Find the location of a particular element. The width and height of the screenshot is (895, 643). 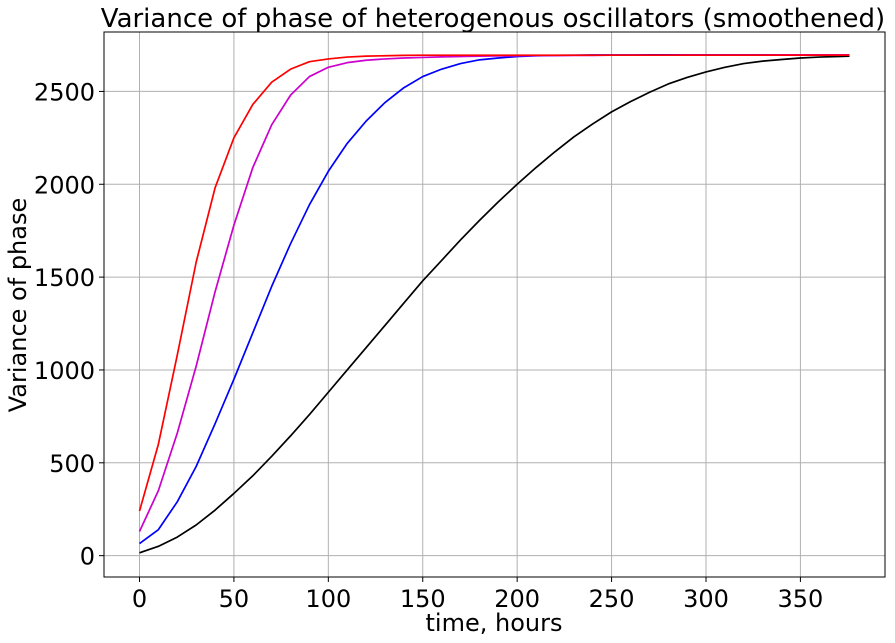

x-tick-label: 200 is located at coordinates (517, 599).